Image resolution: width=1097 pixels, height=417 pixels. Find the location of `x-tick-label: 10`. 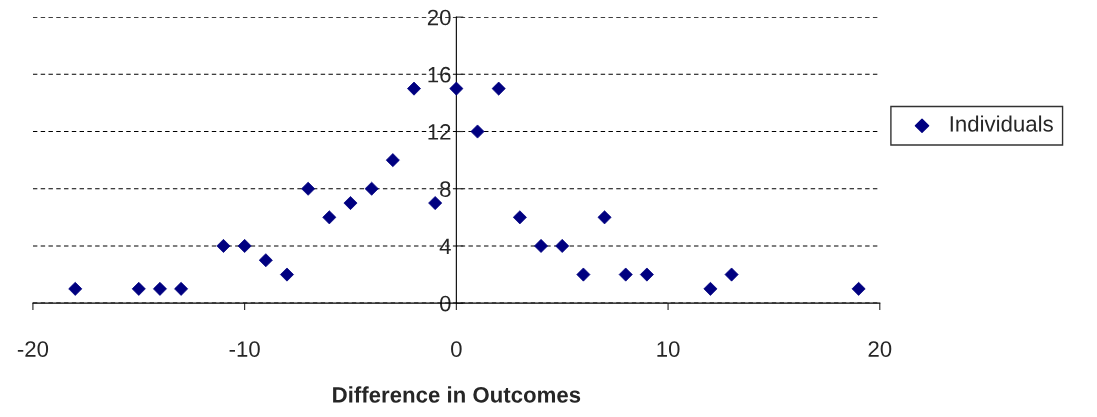

x-tick-label: 10 is located at coordinates (668, 349).